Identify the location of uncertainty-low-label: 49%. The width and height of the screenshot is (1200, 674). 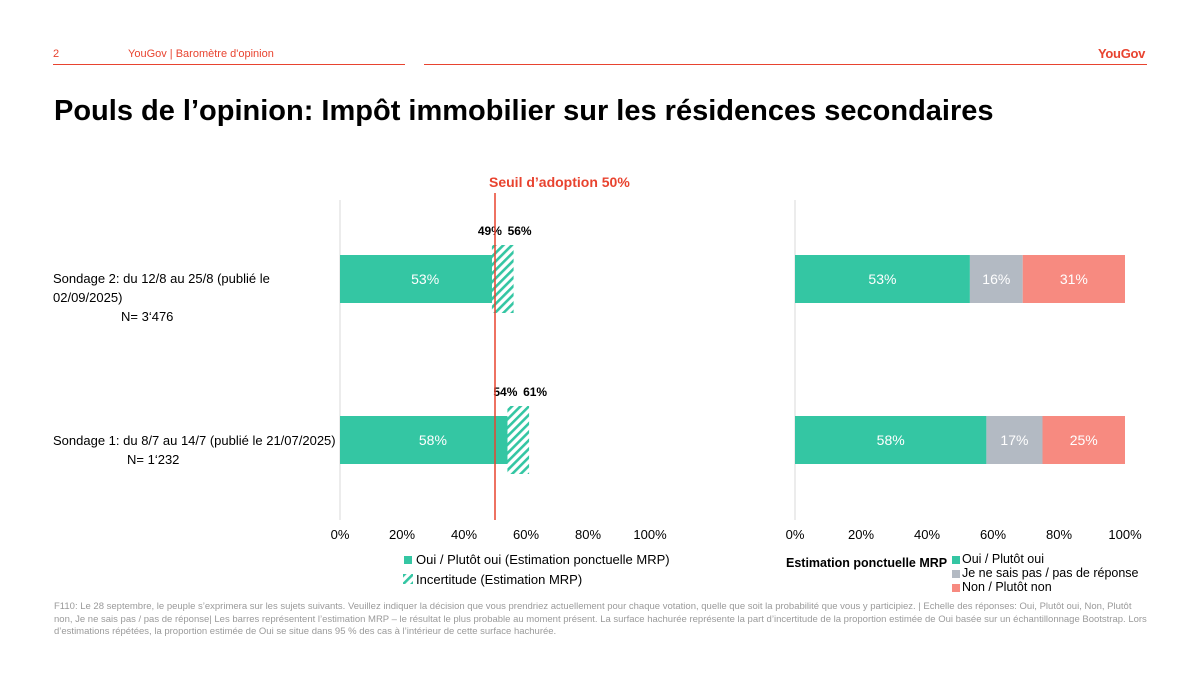
(490, 231).